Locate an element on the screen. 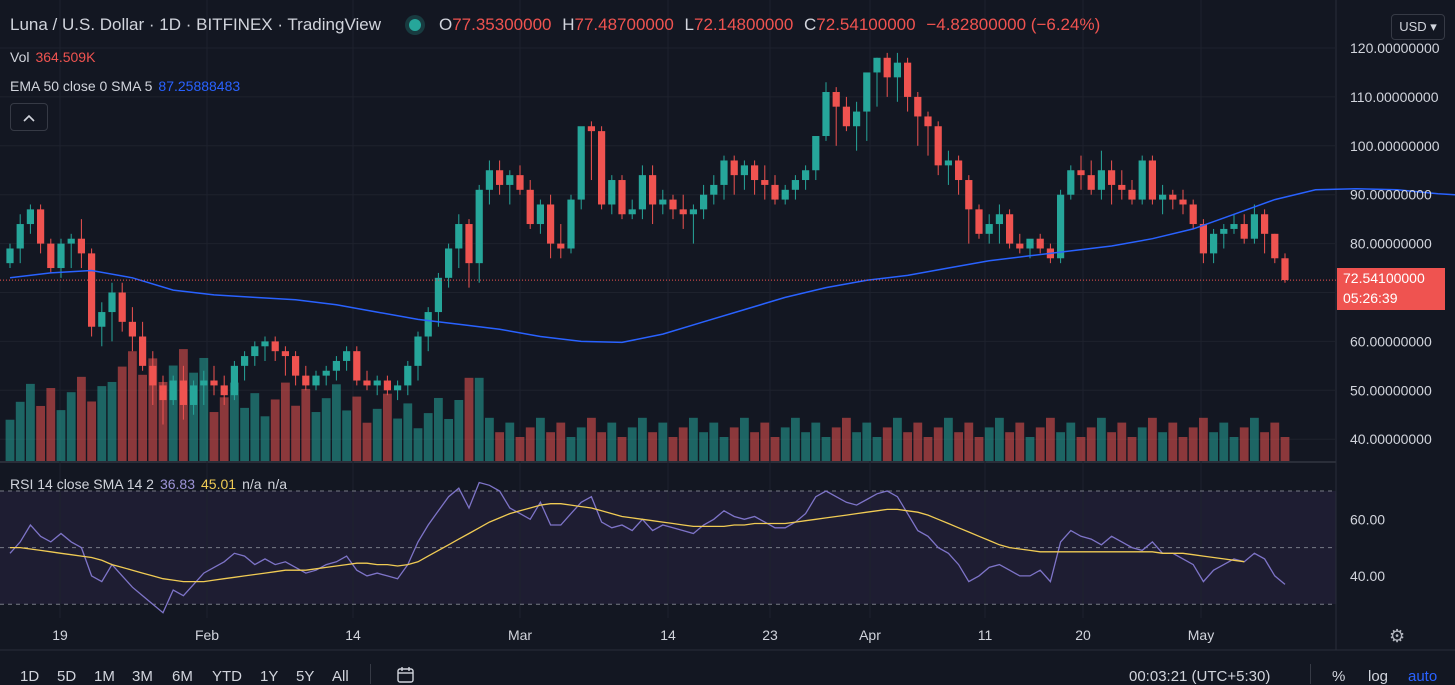  chevron-down-icon: ▾ is located at coordinates (1433, 26).